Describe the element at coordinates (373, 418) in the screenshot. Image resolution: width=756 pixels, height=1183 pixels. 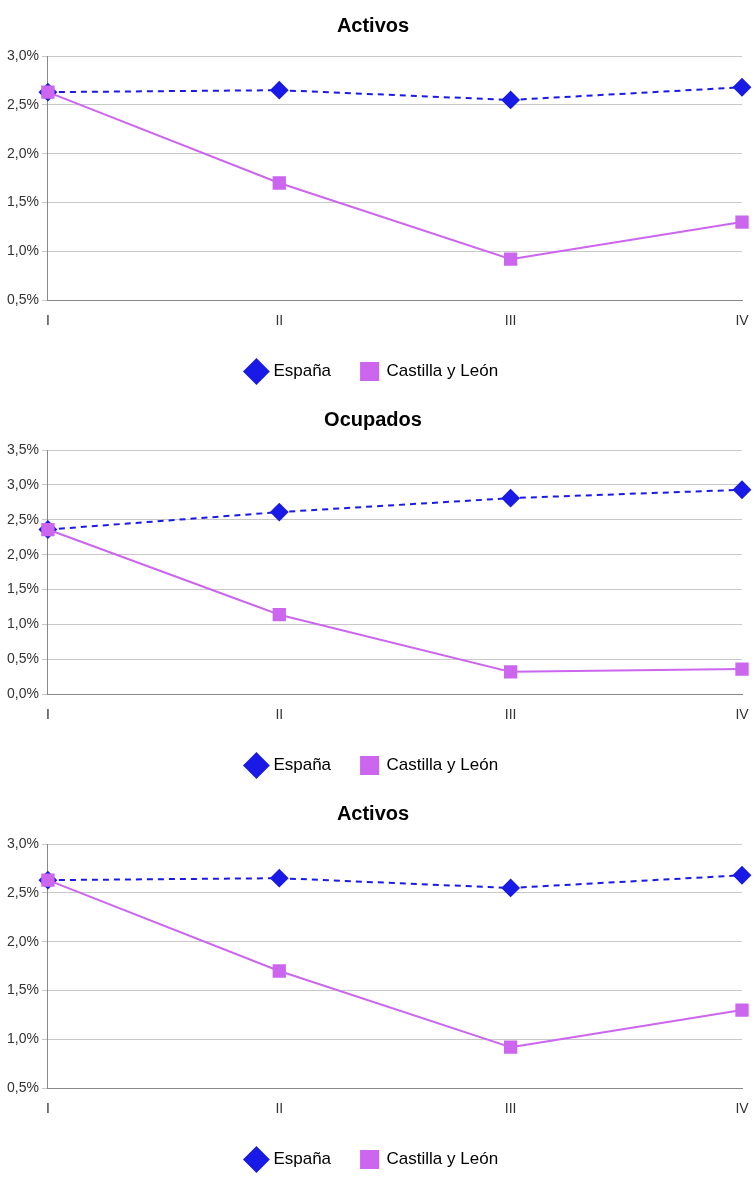
I see `chart-title: Ocupados` at that location.